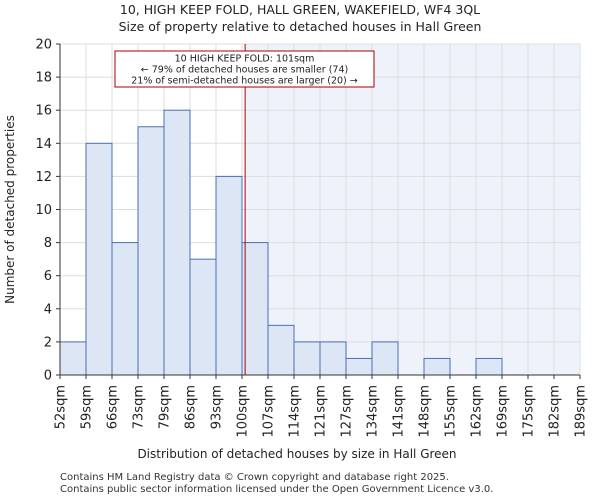 This screenshot has height=500, width=600. Describe the element at coordinates (451, 411) in the screenshot. I see `x-tick-label: 155sqm` at that location.